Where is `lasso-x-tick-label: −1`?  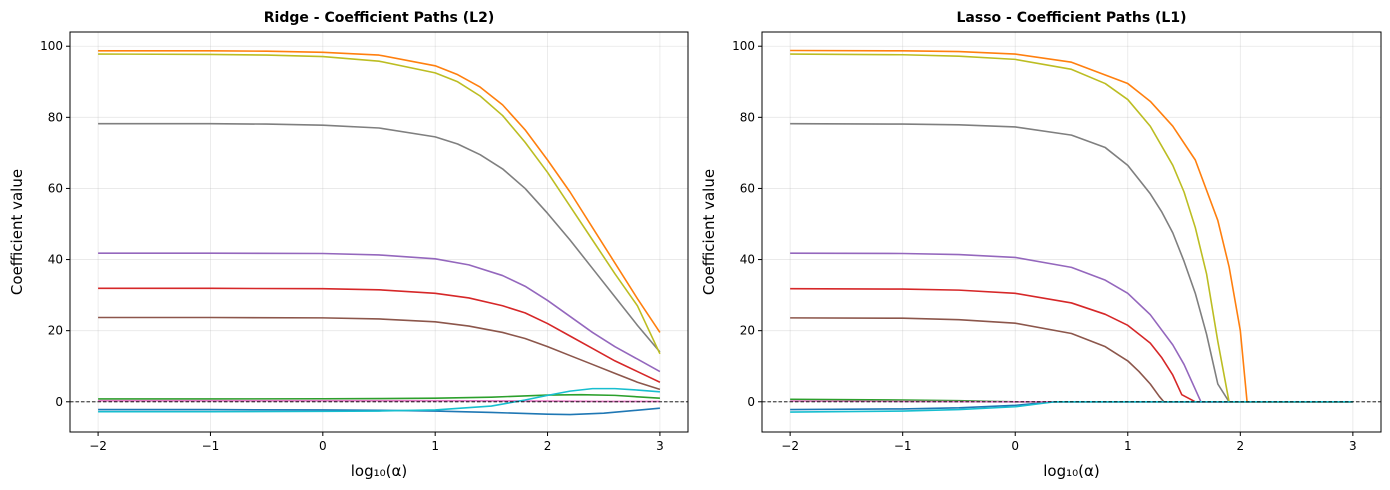
lasso-x-tick-label: −1 is located at coordinates (903, 446).